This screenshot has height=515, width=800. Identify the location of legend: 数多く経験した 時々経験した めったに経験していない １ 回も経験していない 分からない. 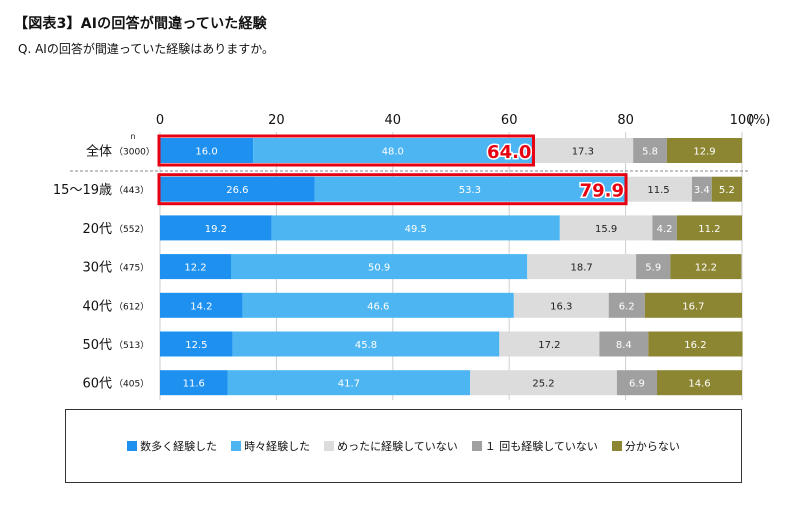
(403, 446).